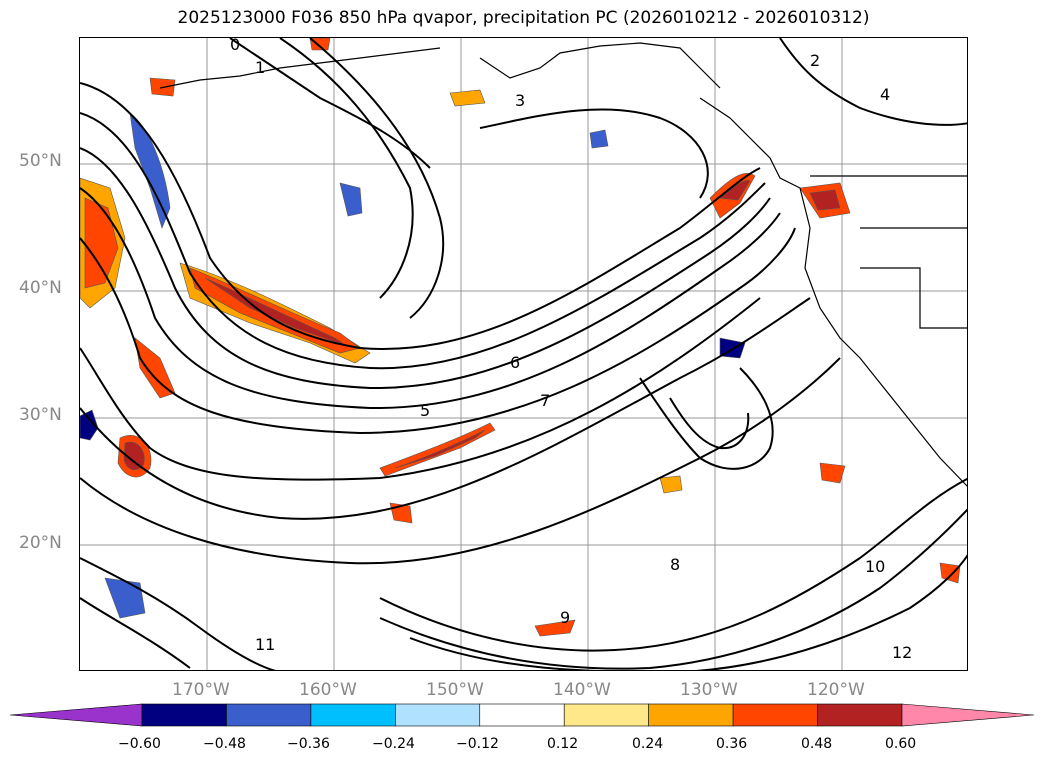 This screenshot has height=765, width=1047. I want to click on colorbar-tick: 0.48, so click(817, 744).